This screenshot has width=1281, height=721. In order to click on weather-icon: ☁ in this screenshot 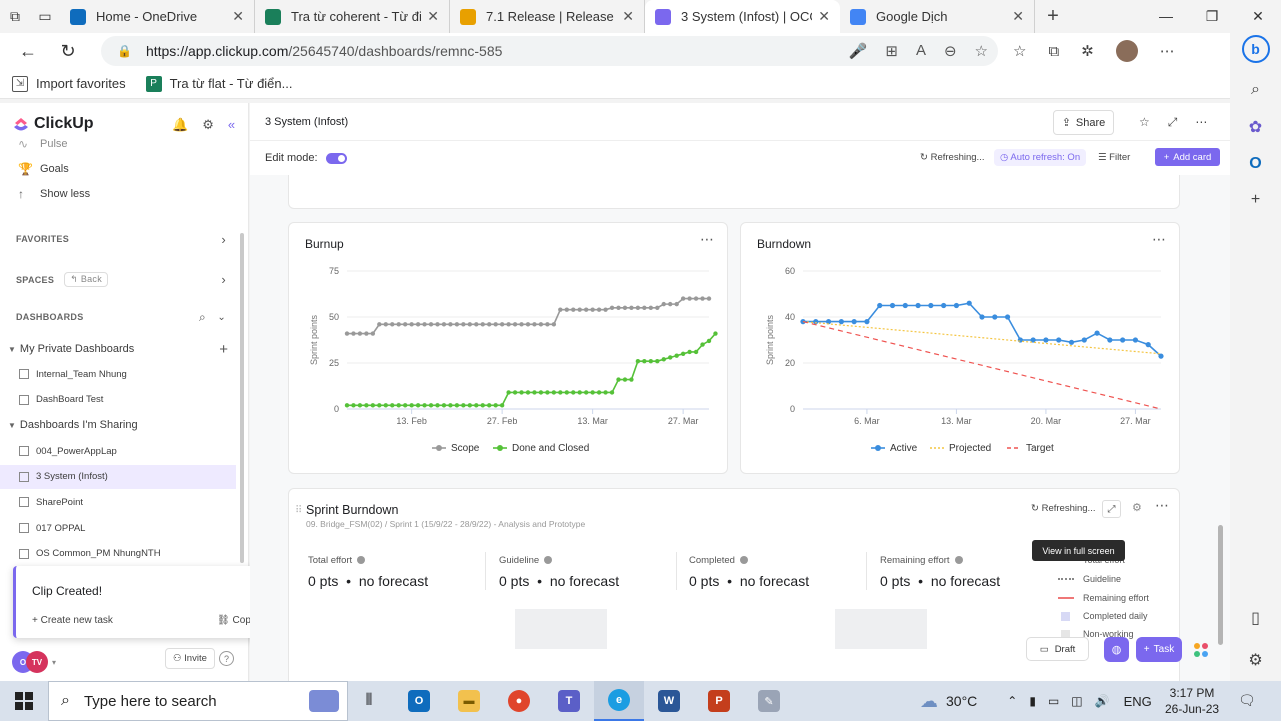, I will do `click(929, 700)`.